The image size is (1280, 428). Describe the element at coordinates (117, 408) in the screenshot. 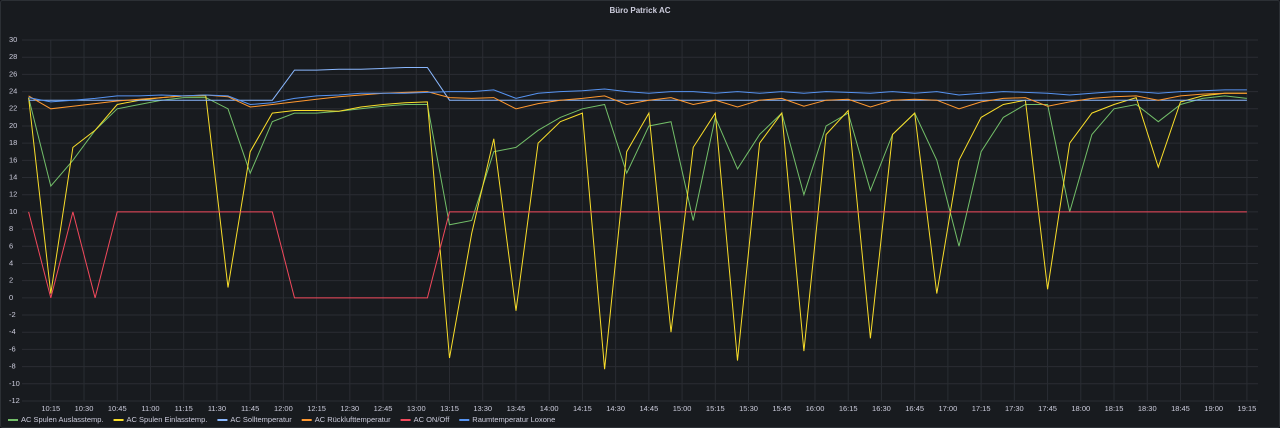

I see `x-tick-label: 10:45` at that location.